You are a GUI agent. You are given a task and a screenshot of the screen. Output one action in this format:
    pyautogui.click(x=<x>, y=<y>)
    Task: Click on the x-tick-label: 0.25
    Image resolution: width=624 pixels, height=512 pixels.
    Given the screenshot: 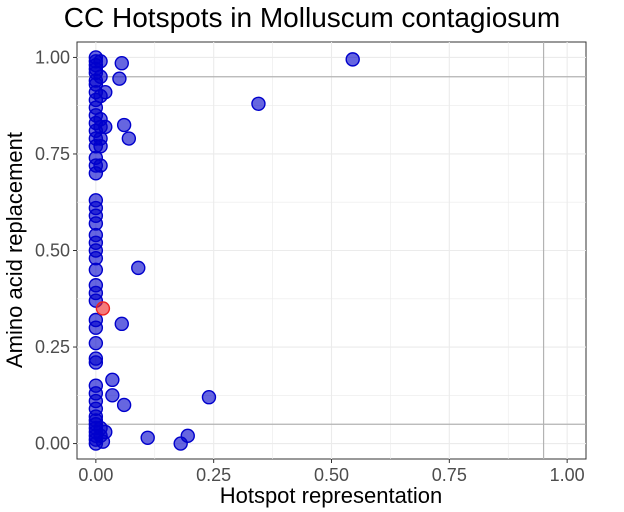 What is the action you would take?
    pyautogui.click(x=213, y=475)
    